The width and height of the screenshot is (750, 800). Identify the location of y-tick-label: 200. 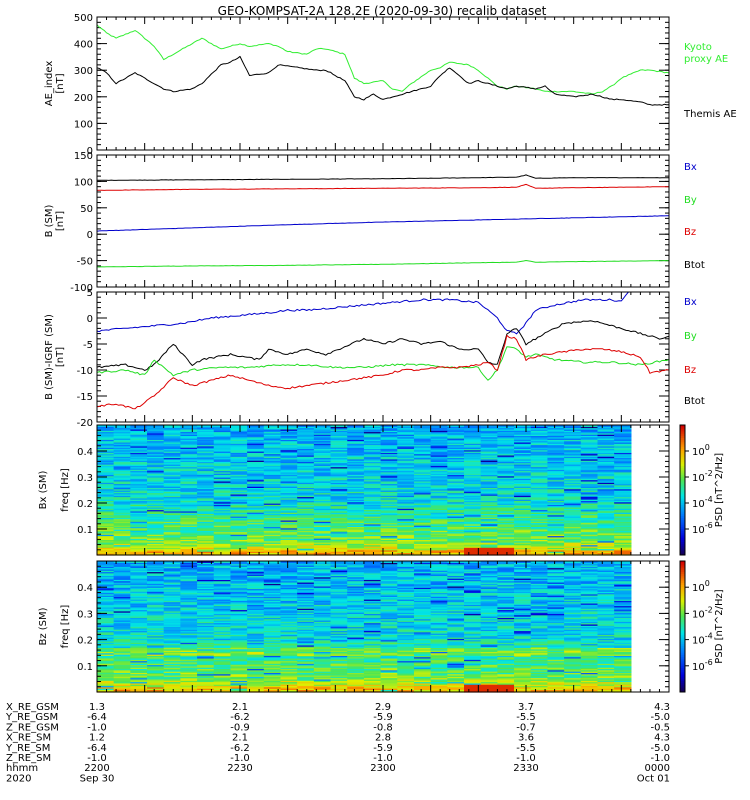
(83, 98).